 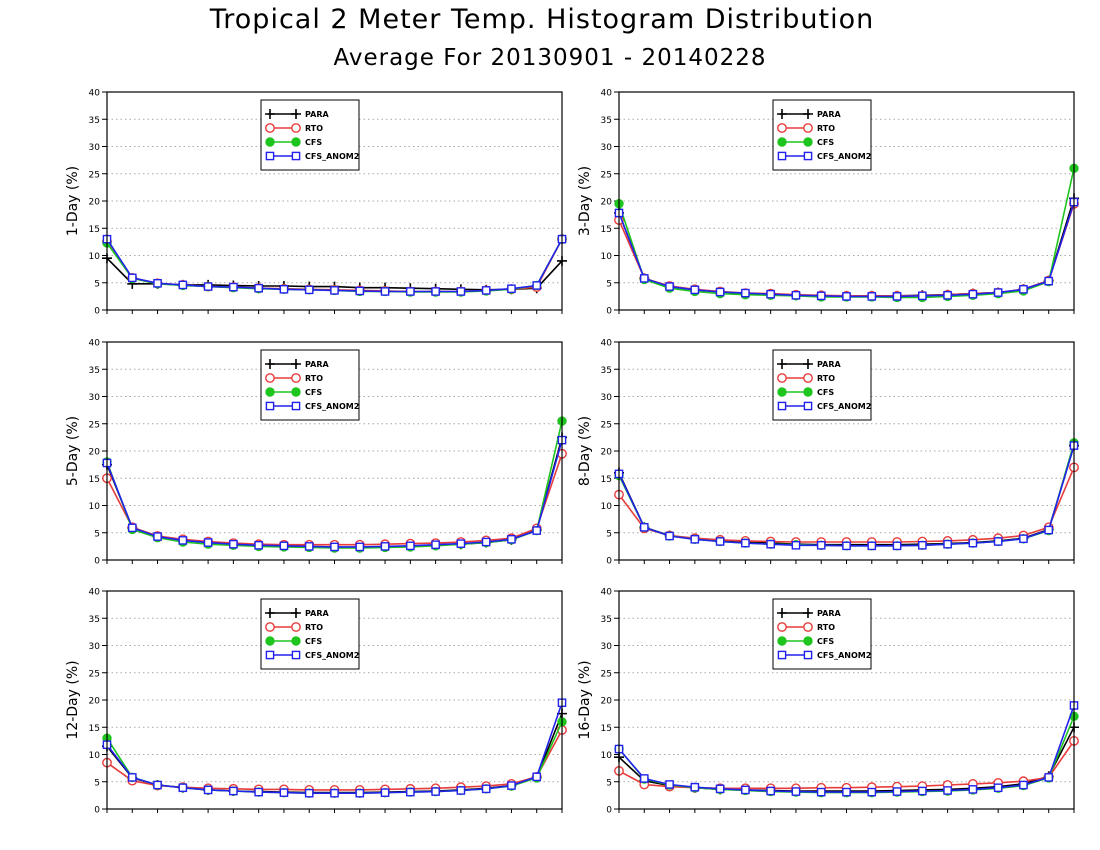 What do you see at coordinates (585, 451) in the screenshot?
I see `y-axis-label: 8-Day (%)` at bounding box center [585, 451].